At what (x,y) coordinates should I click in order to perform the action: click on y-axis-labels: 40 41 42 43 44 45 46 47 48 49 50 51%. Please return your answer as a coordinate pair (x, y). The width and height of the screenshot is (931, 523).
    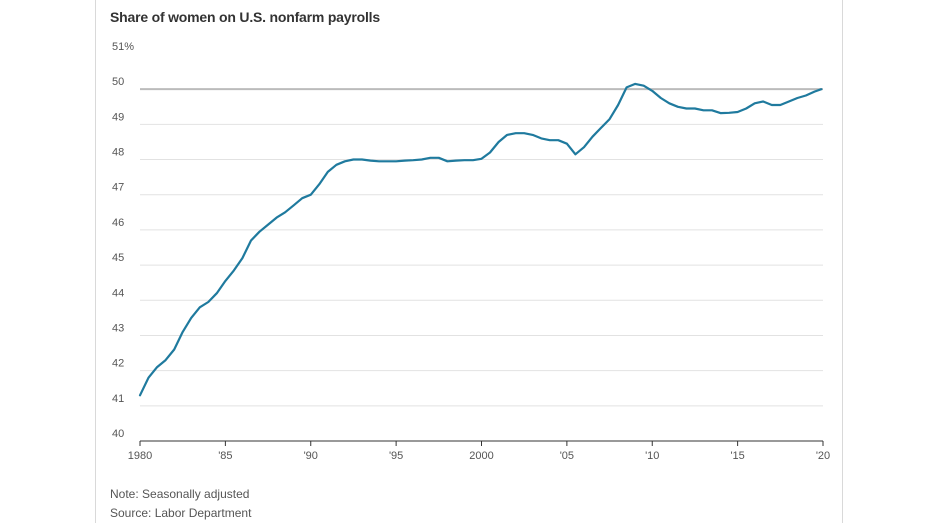
    Looking at the image, I should click on (123, 240).